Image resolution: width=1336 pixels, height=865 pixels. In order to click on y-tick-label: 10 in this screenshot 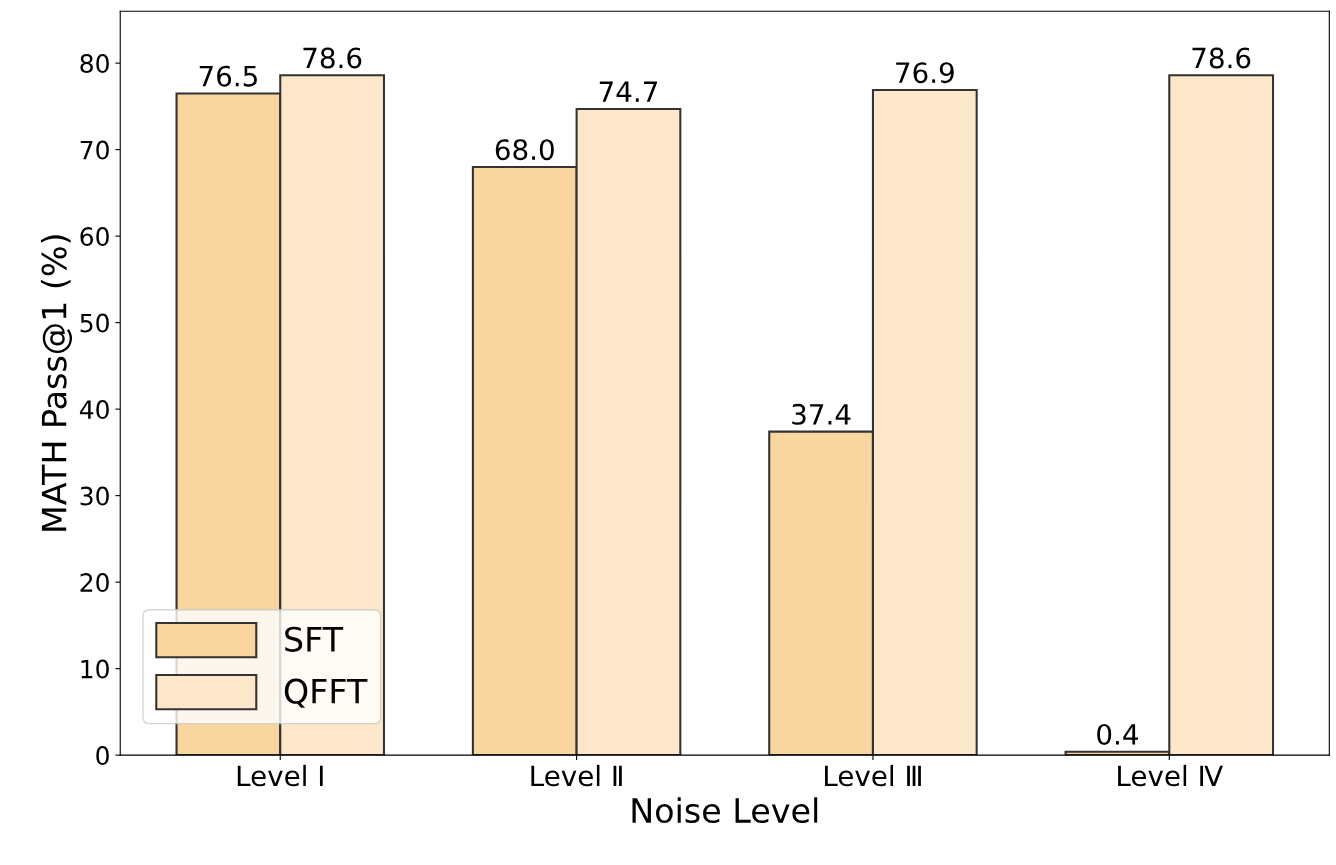, I will do `click(95, 669)`.